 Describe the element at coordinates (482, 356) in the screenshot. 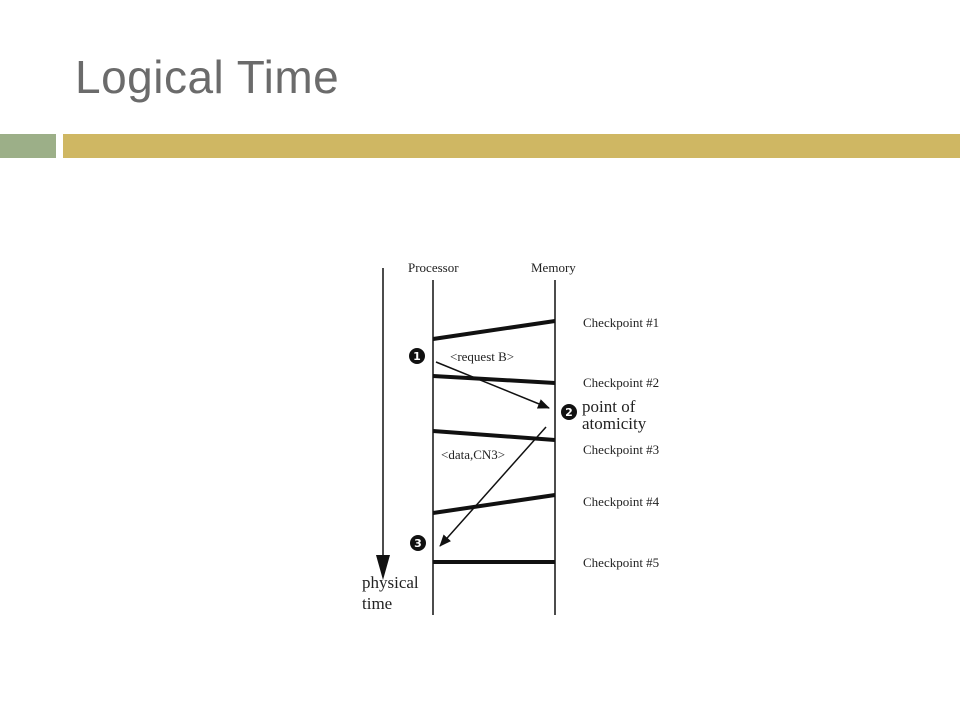

I see `request-message-label: <request B>` at that location.